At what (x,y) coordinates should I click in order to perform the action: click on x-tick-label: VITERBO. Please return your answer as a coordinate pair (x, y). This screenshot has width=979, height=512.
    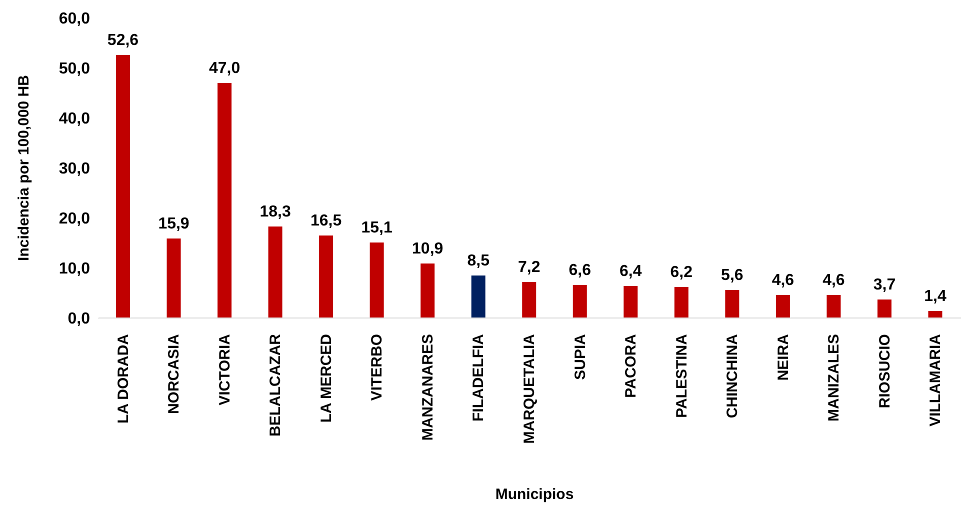
    Looking at the image, I should click on (377, 367).